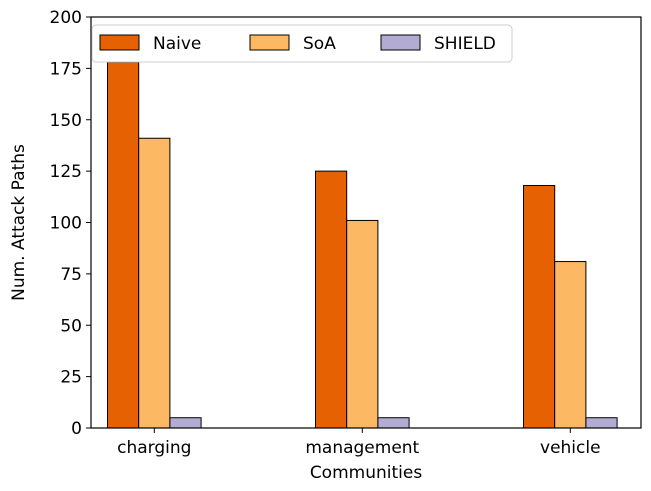 This screenshot has height=491, width=651. What do you see at coordinates (19, 222) in the screenshot?
I see `y-axis-label: Num. Attack Paths` at bounding box center [19, 222].